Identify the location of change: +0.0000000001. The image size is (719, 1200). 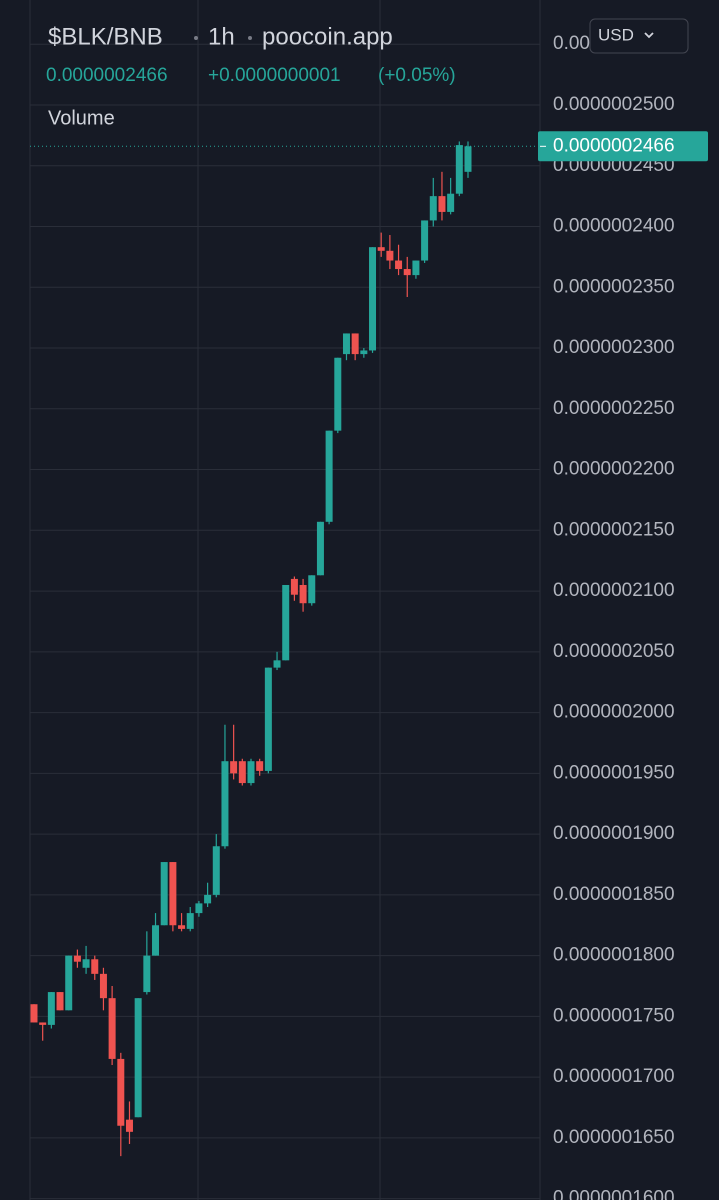
(274, 75).